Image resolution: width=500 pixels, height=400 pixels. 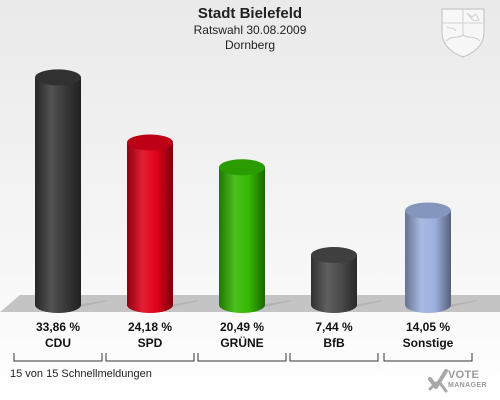 I want to click on logo-line-2: MANAGER, so click(x=467, y=385).